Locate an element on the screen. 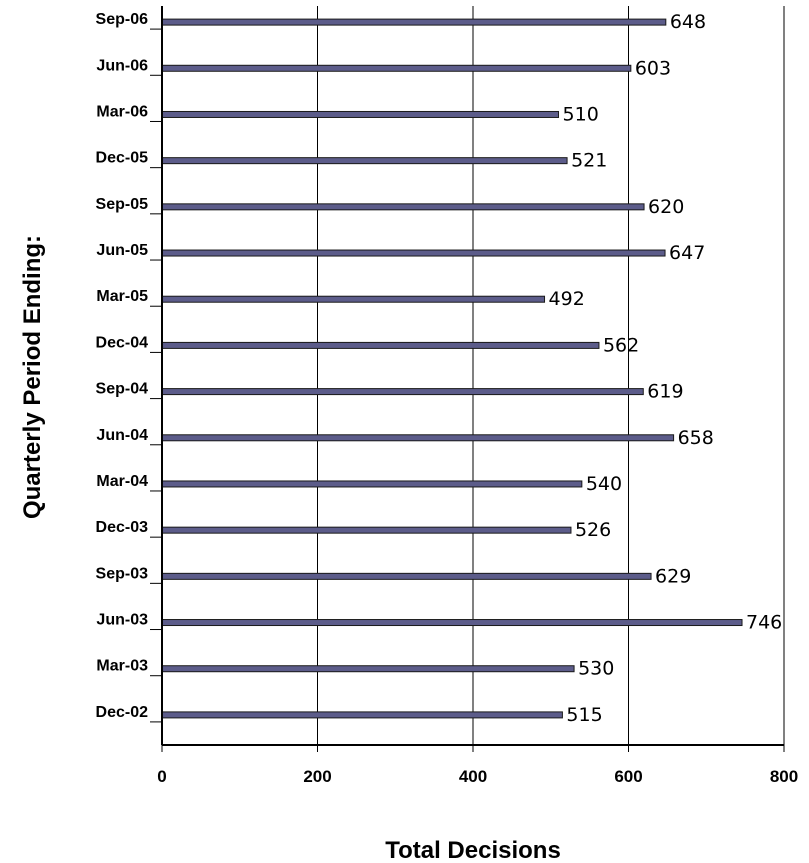  x-tick-label-800: 800 is located at coordinates (784, 776).